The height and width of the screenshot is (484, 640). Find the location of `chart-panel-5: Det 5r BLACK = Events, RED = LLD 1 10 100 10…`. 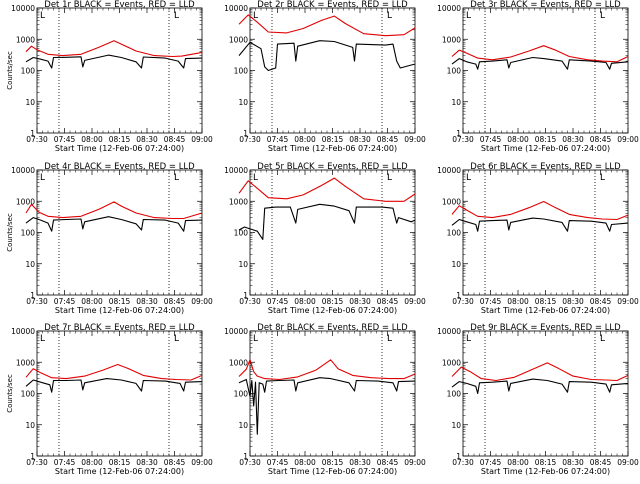

chart-panel-5: Det 5r BLACK = Events, RED = LLD 1 10 100 10… is located at coordinates (325, 238).